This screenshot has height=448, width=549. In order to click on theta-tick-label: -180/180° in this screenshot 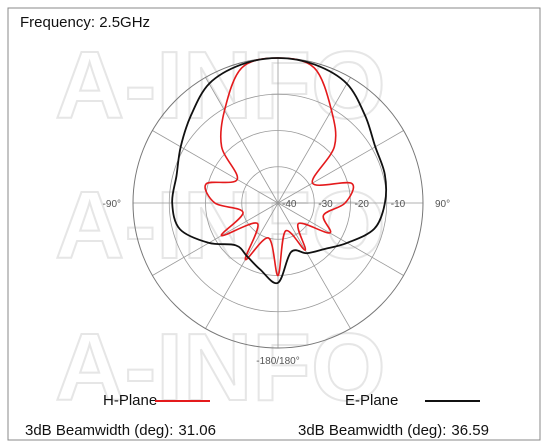, I will do `click(277, 361)`.